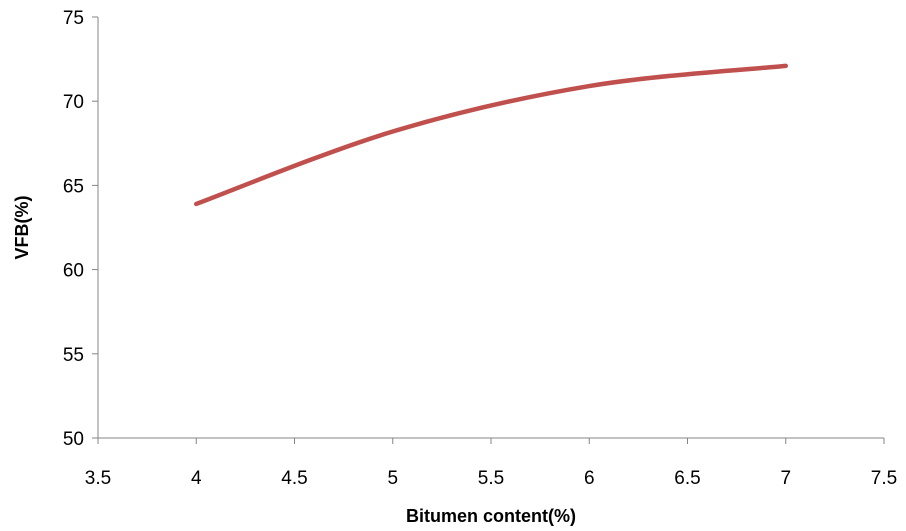  I want to click on y-axis-title: VFB(%), so click(22, 228).